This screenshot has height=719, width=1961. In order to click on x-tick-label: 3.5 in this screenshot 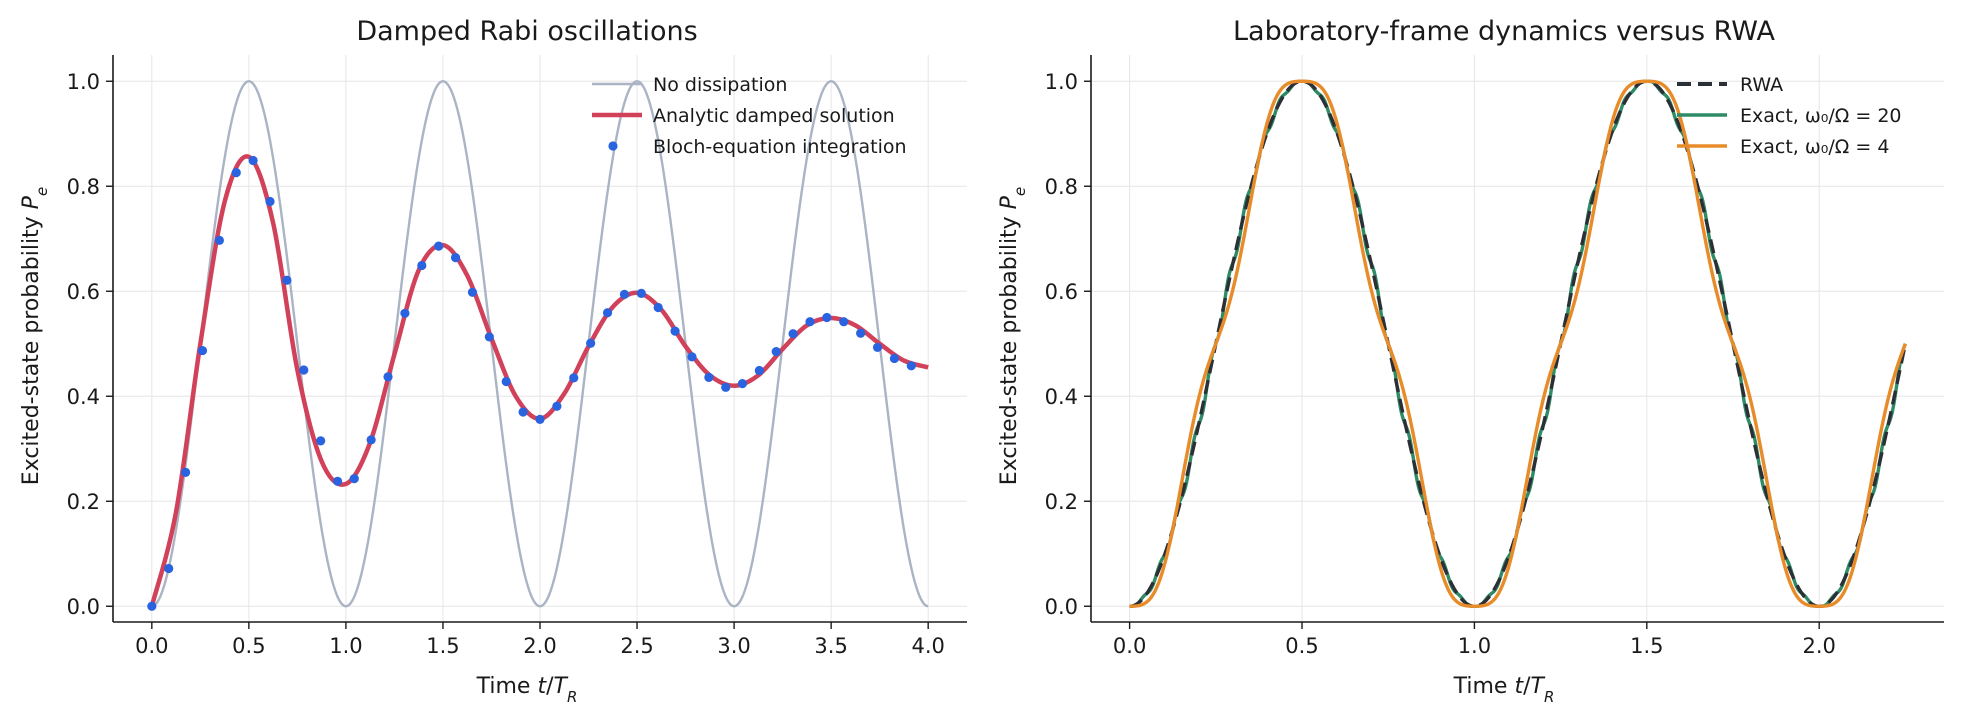, I will do `click(830, 646)`.